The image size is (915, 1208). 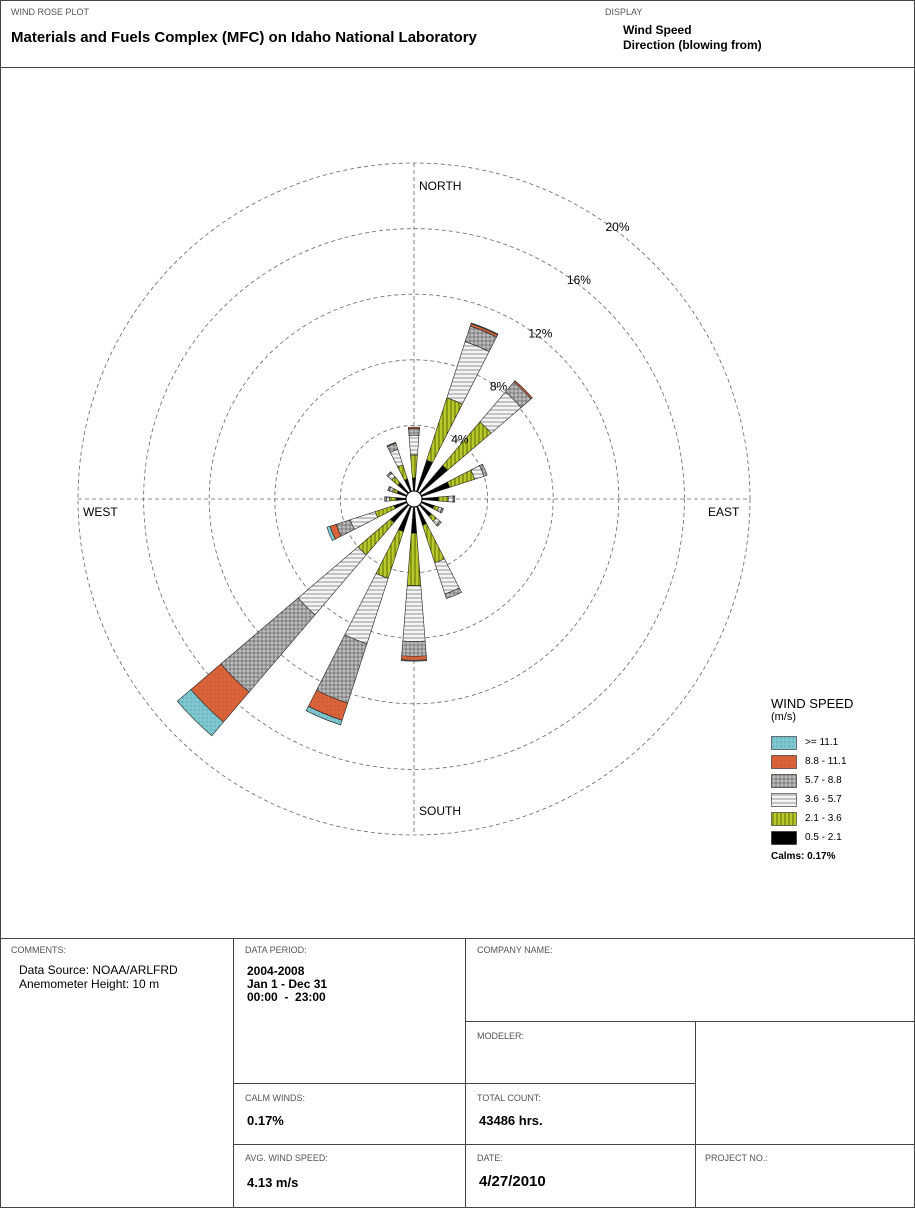 What do you see at coordinates (265, 1120) in the screenshot?
I see `calm-winds-value: 0.17%` at bounding box center [265, 1120].